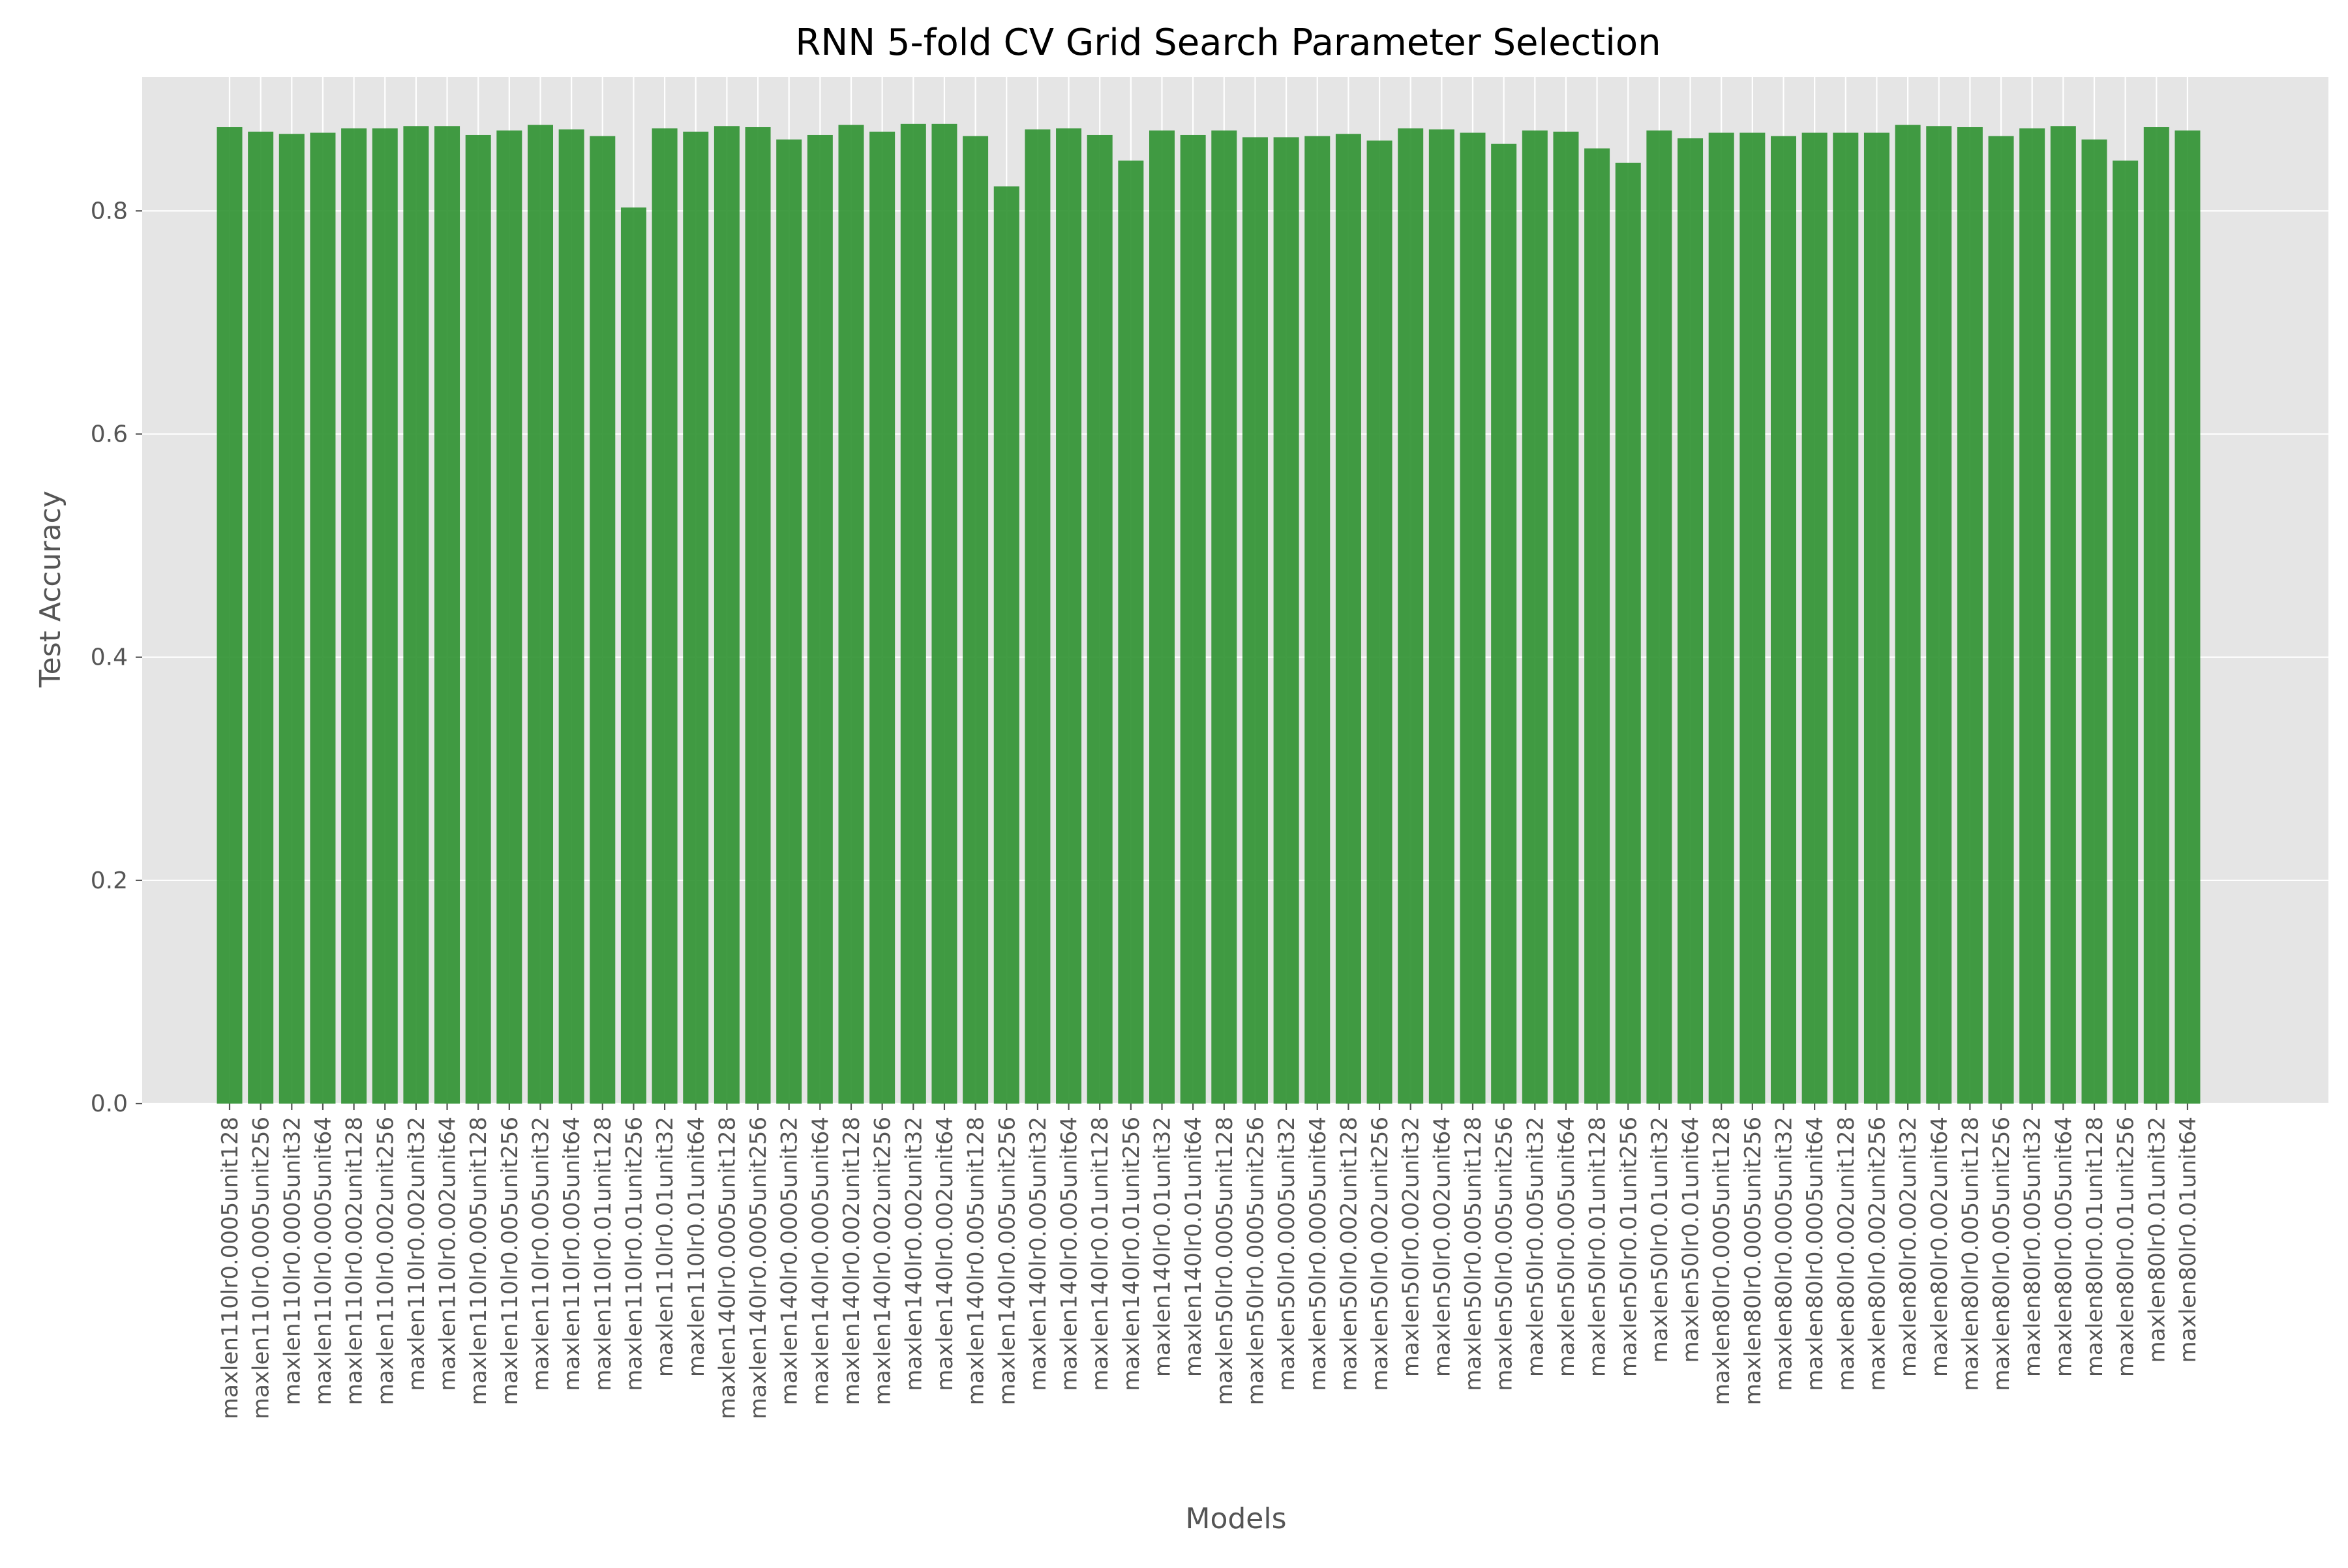  I want to click on x-tick-label: maxlen80lr0.002unit64, so click(1940, 1247).